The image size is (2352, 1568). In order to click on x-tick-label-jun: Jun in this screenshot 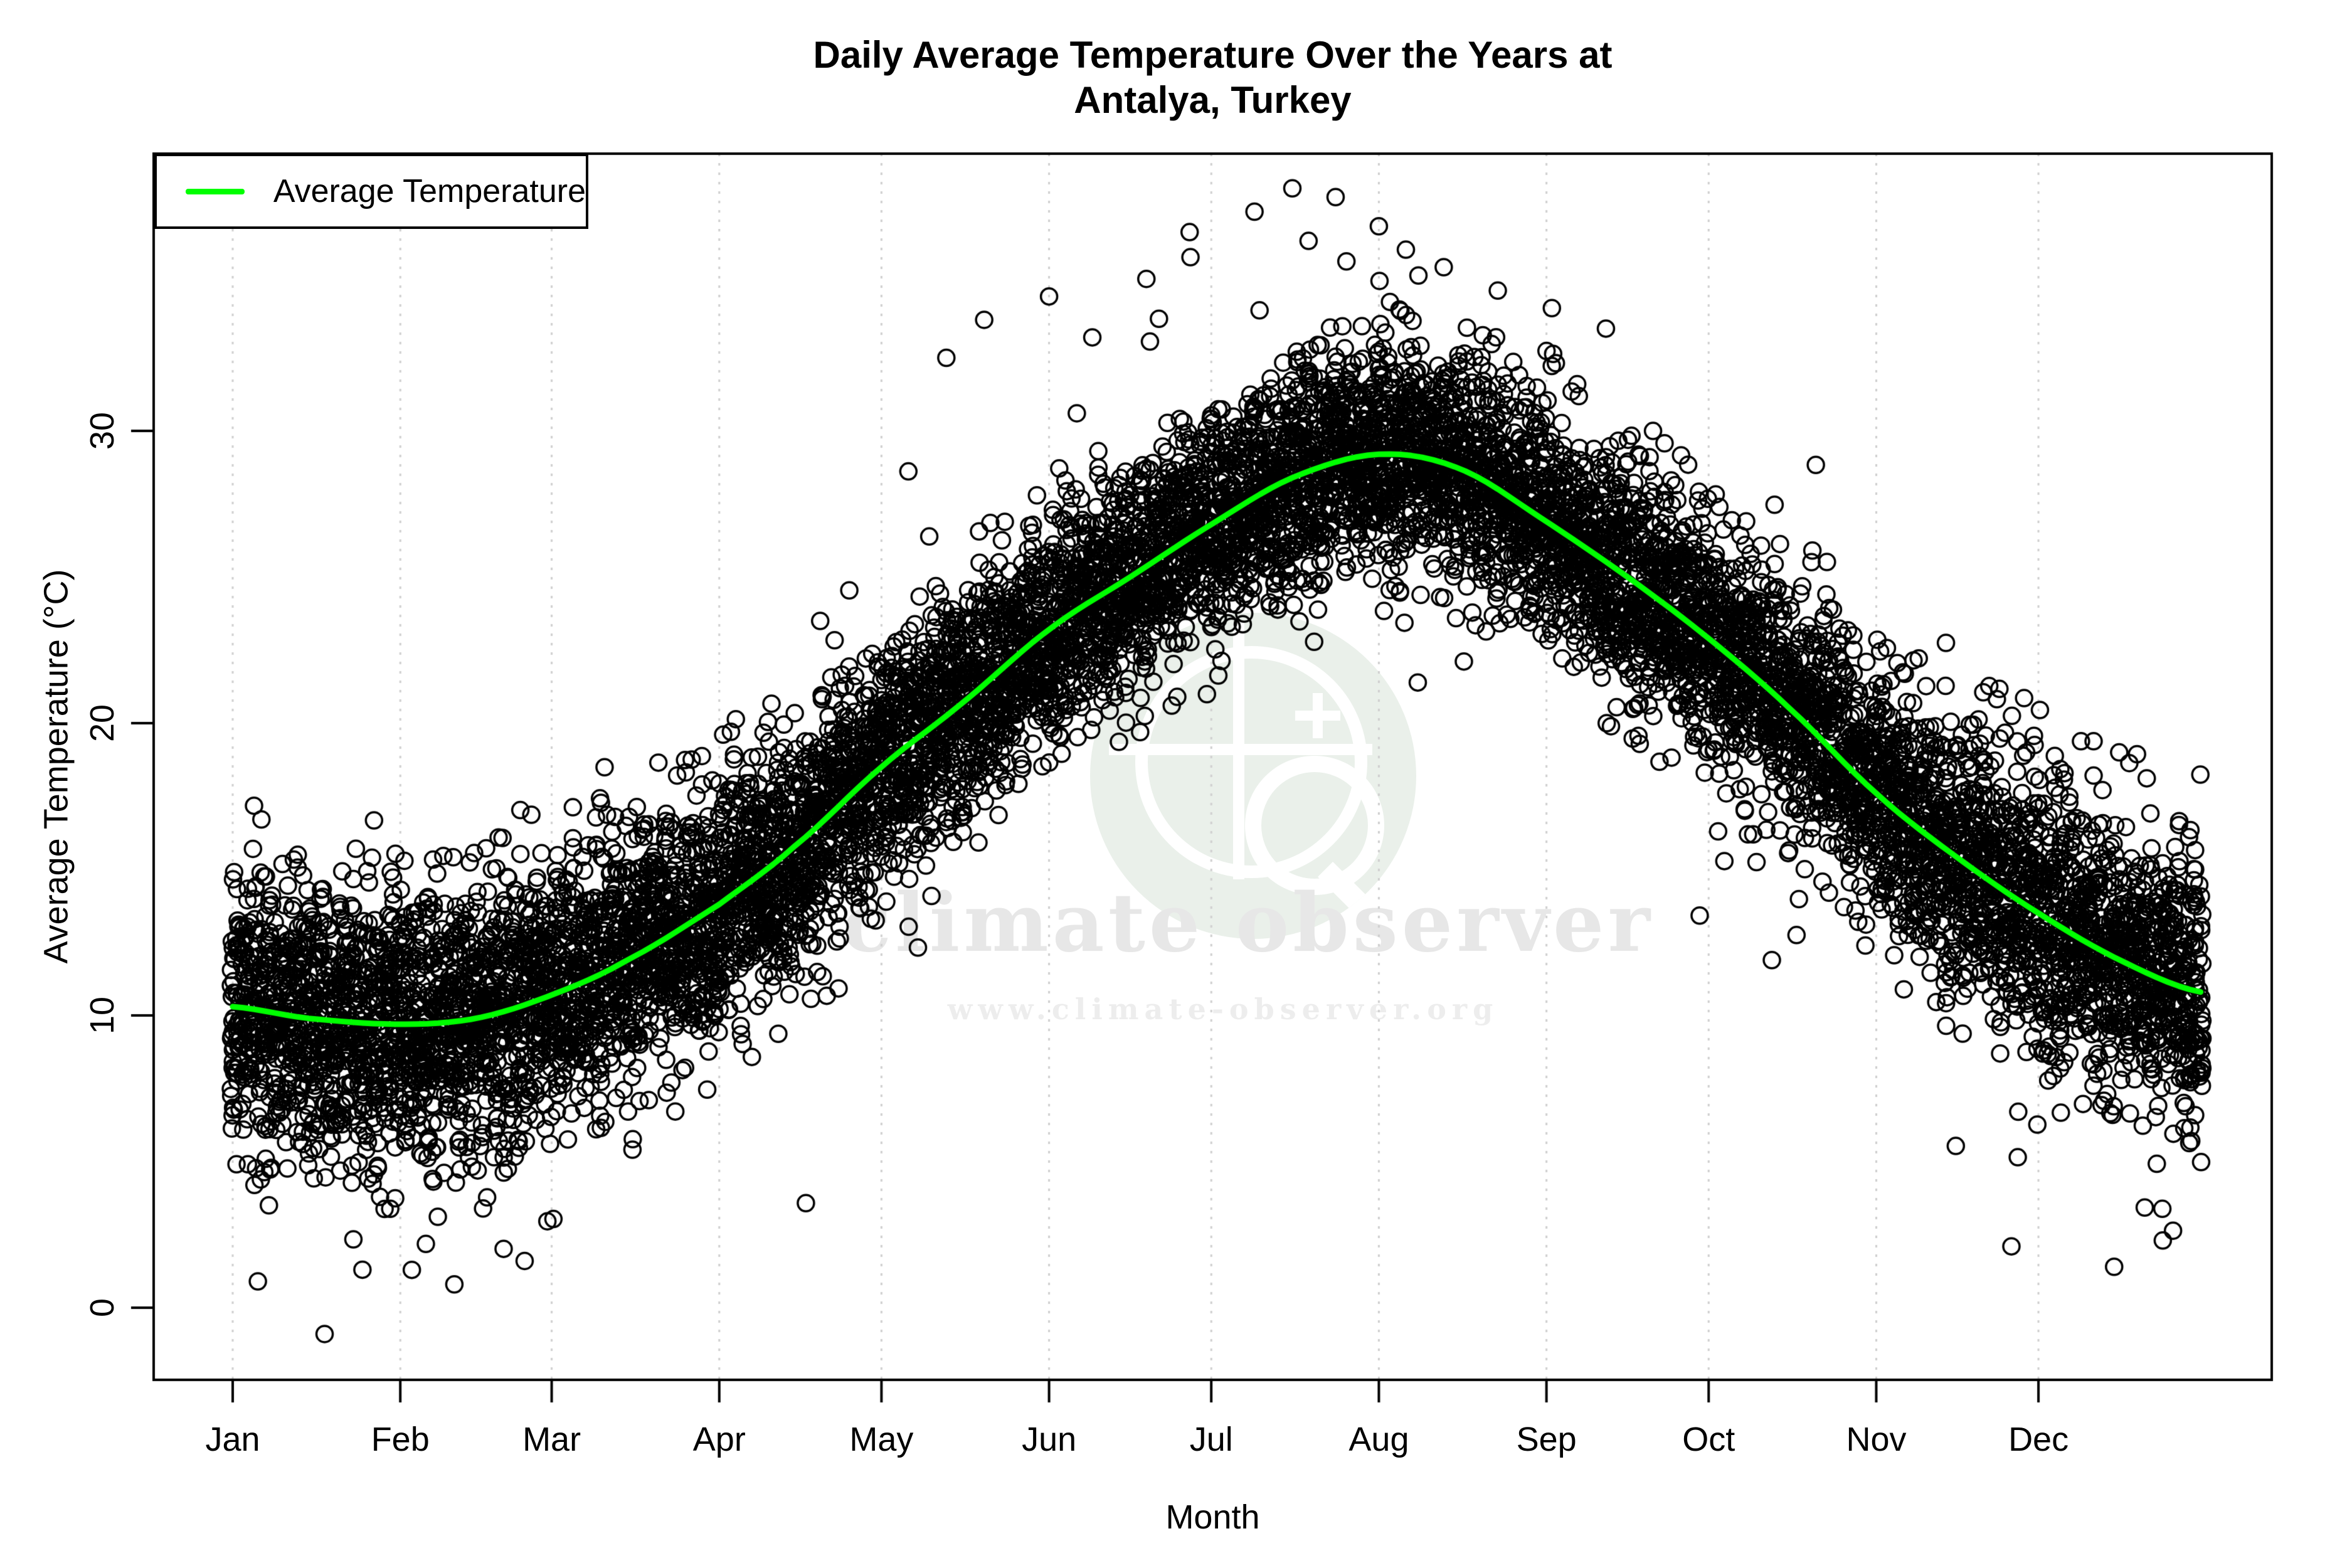, I will do `click(1049, 1439)`.